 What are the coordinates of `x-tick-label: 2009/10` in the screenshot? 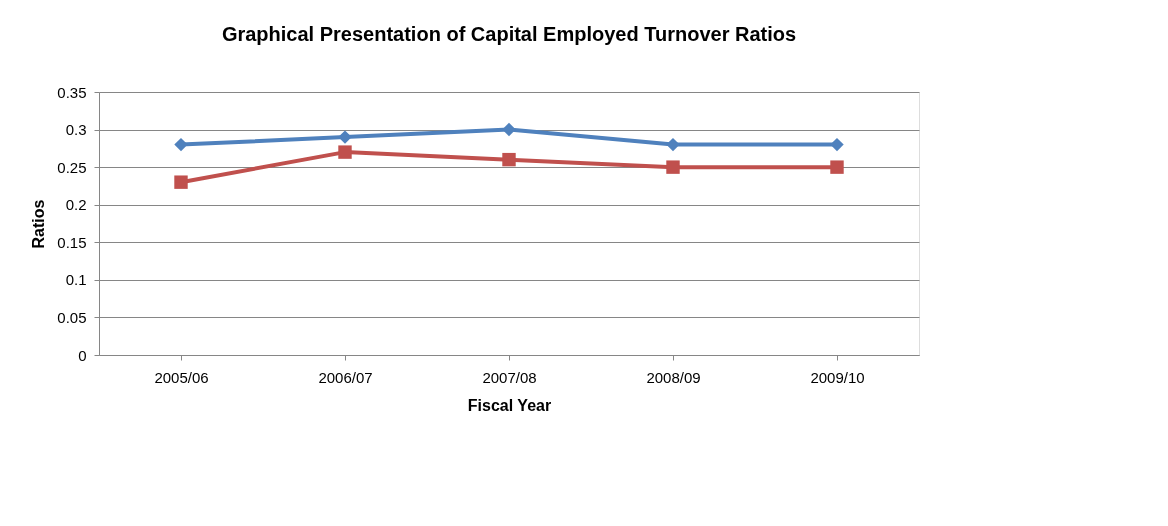 It's located at (837, 377).